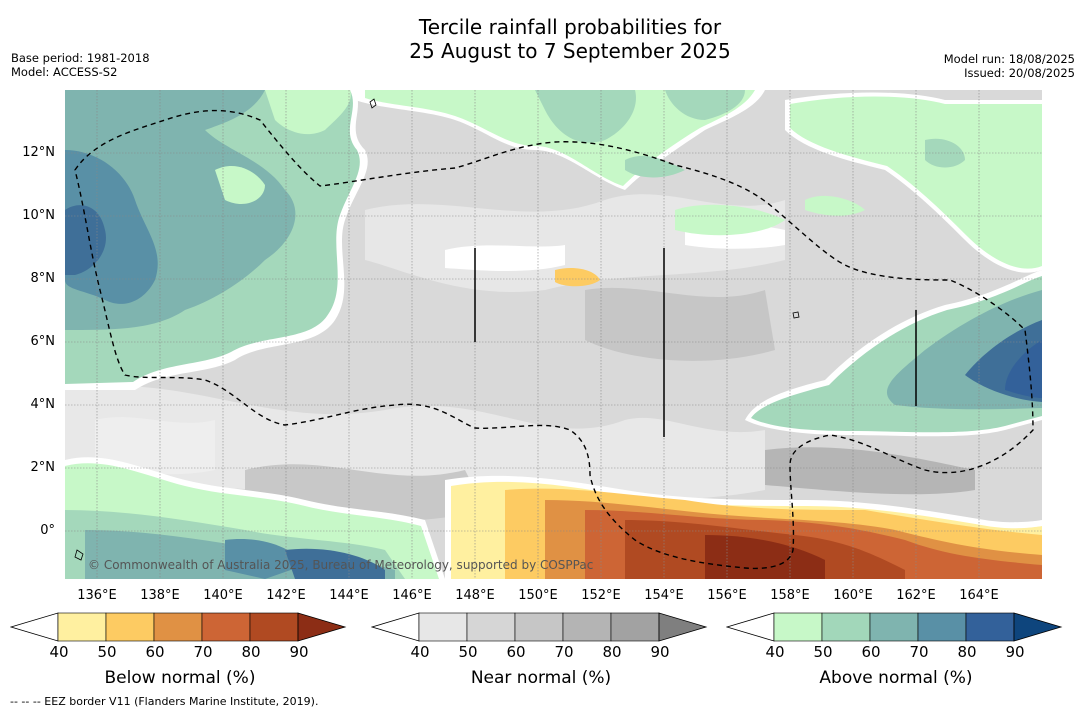  Describe the element at coordinates (38, 152) in the screenshot. I see `y-tick-label: 12°N` at that location.